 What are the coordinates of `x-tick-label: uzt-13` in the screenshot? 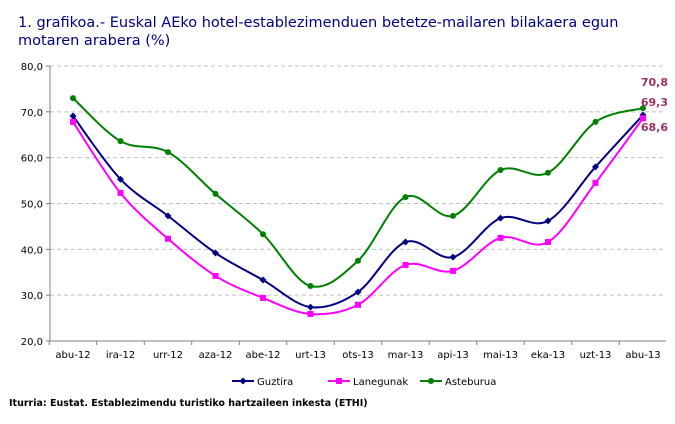 It's located at (596, 355).